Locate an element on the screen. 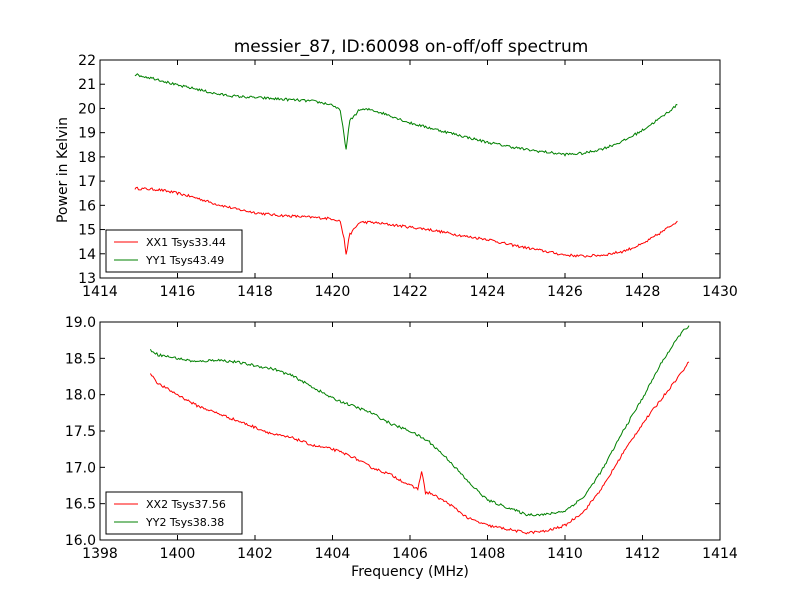 The width and height of the screenshot is (800, 600). bottom-y-tick-label: 16.5 is located at coordinates (80, 505).